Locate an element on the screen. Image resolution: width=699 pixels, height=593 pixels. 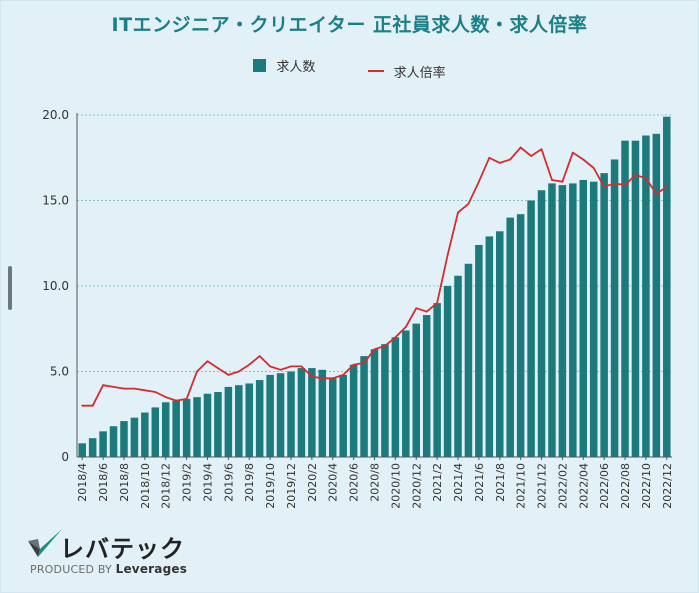
x-tick-label: 2019/12 is located at coordinates (291, 486).